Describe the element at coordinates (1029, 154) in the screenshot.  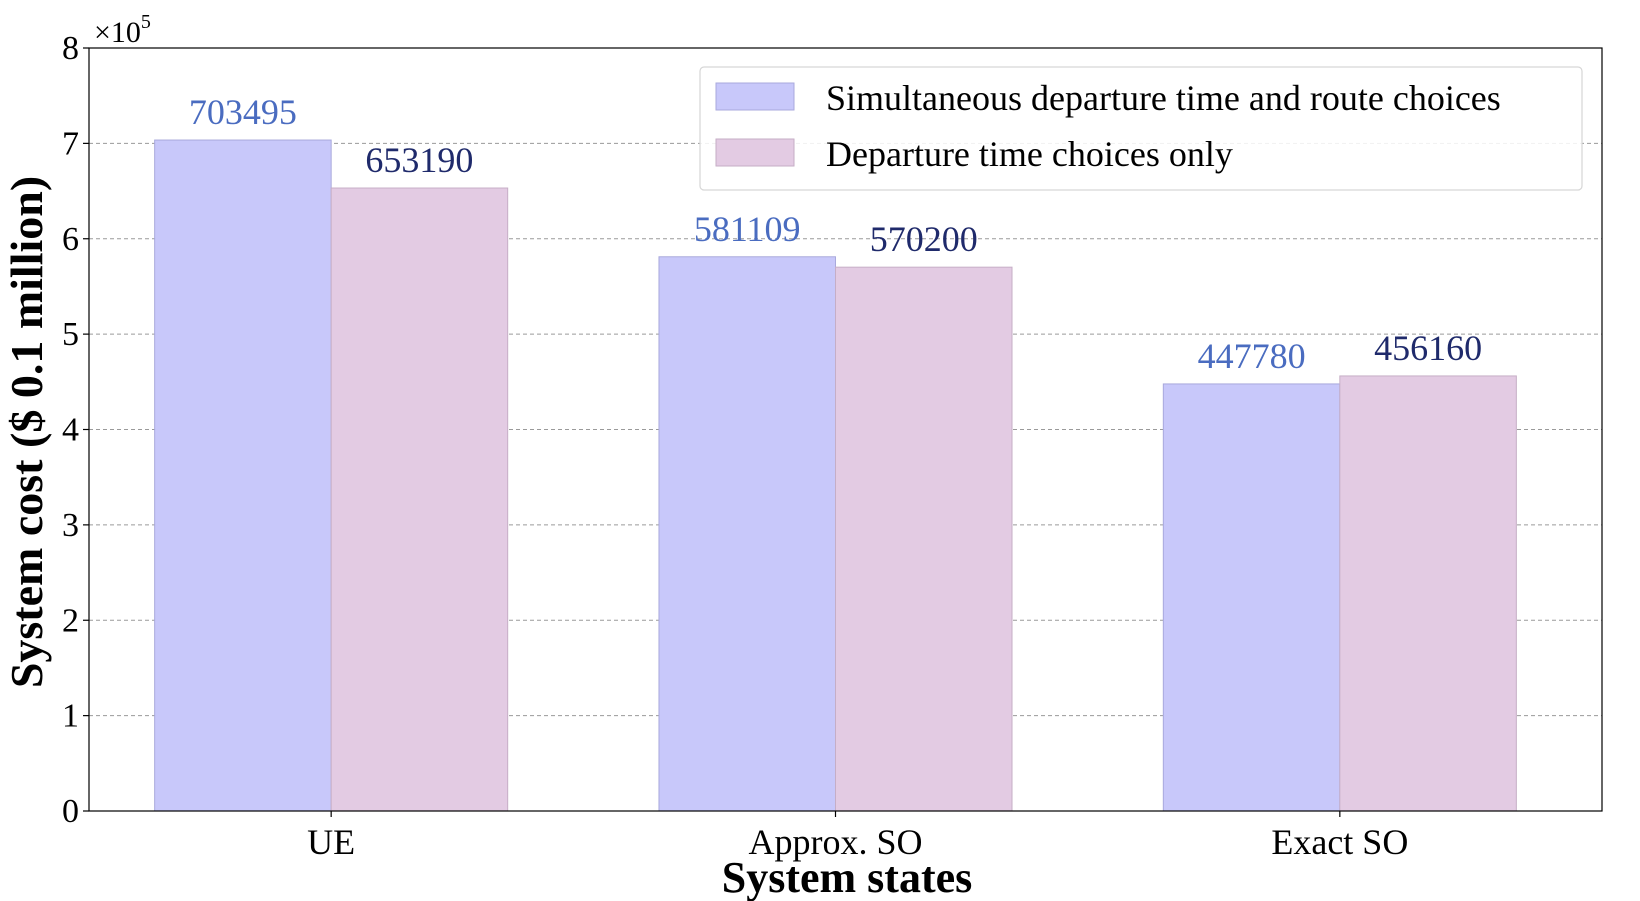
I see `legend-label-departure-only: Departure time choices only` at that location.